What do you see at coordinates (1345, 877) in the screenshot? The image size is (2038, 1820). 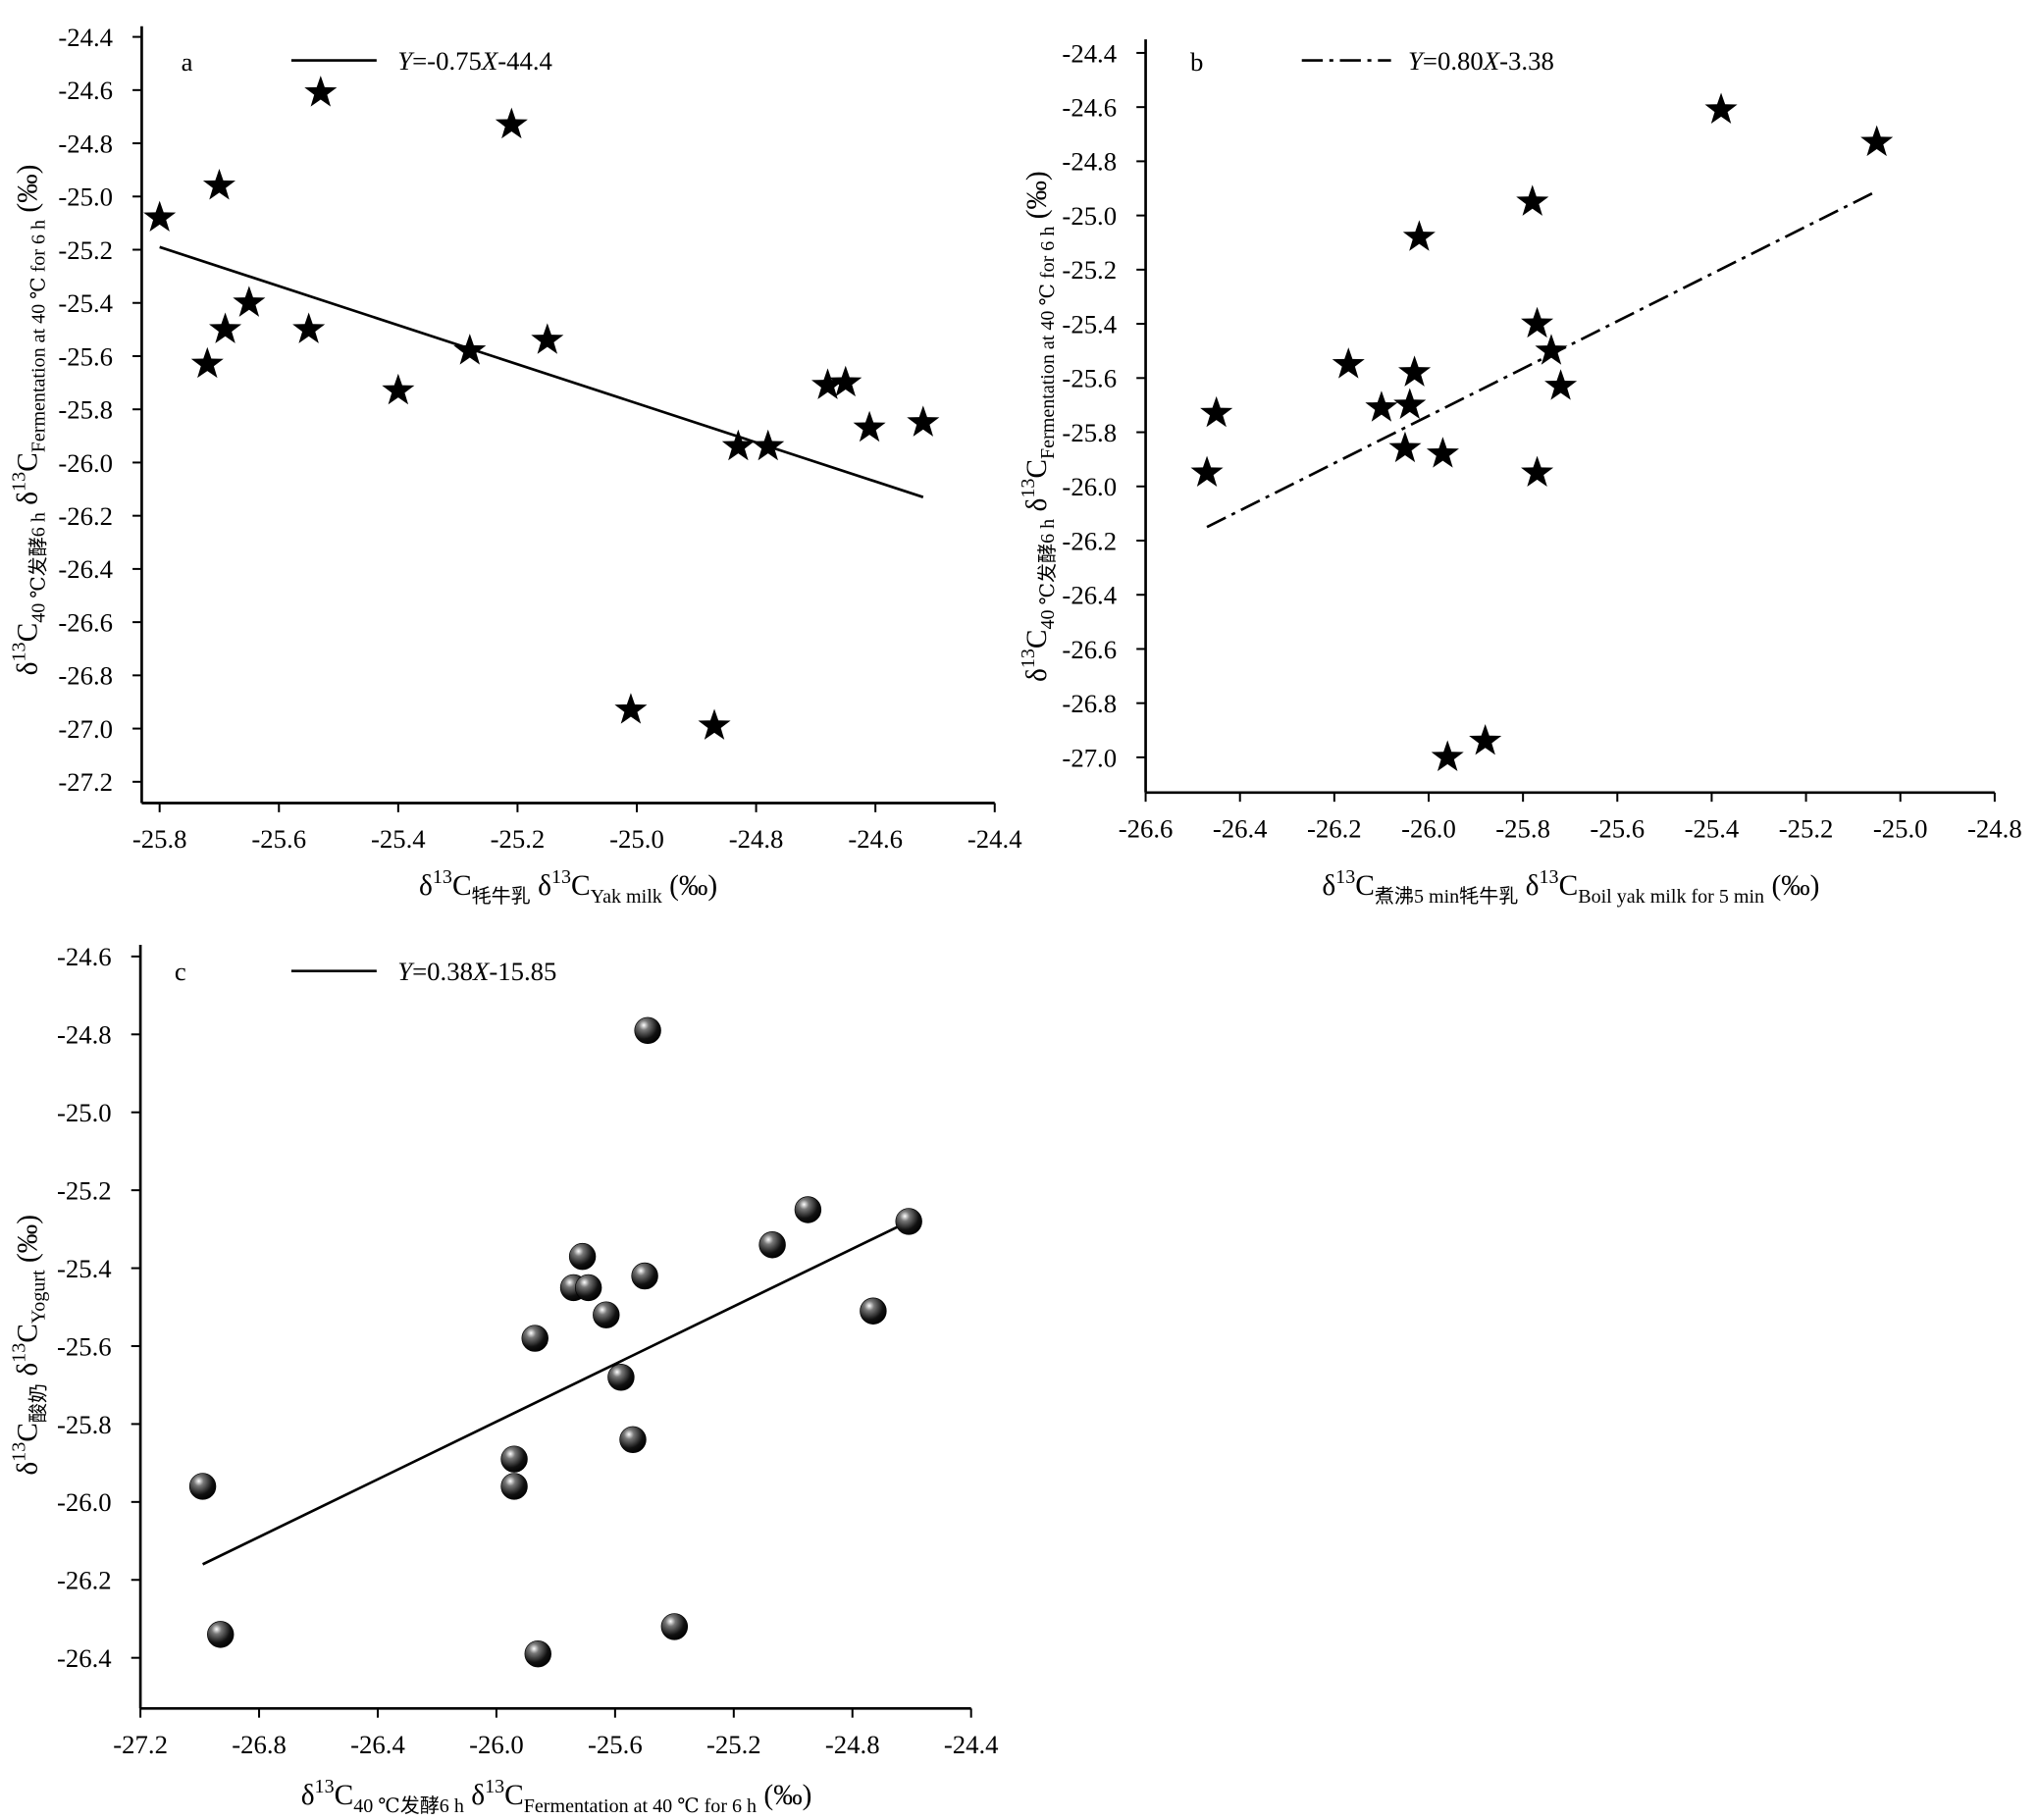 I see `x-axis-label-part: 13` at bounding box center [1345, 877].